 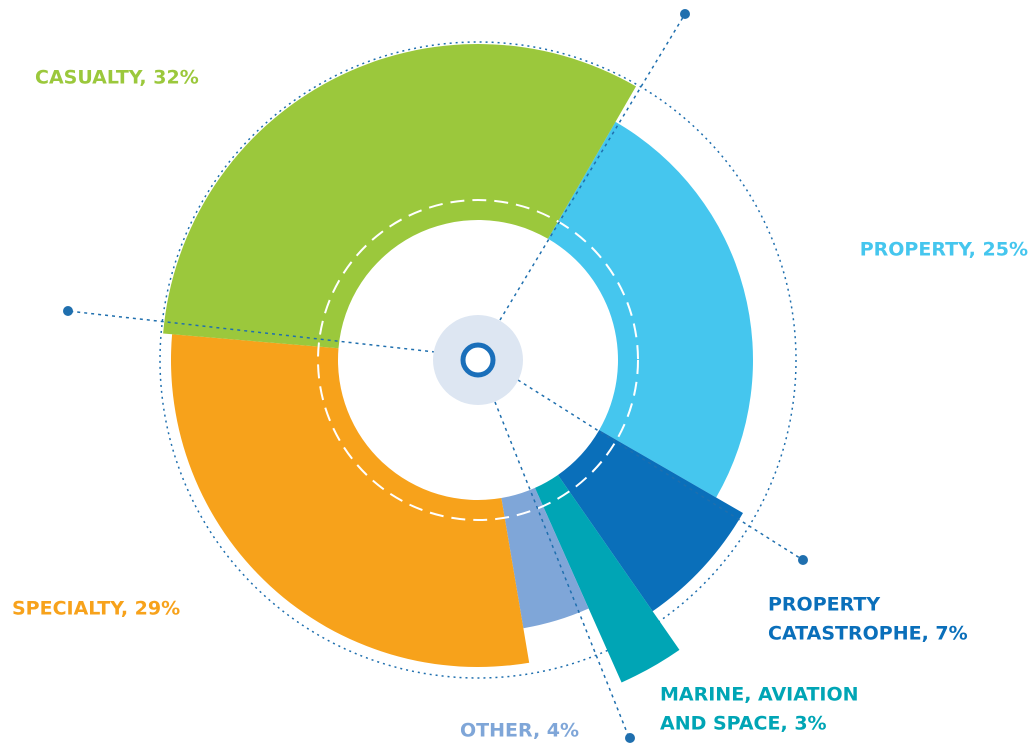 What do you see at coordinates (824, 605) in the screenshot?
I see `segment-label: PROPERTY` at bounding box center [824, 605].